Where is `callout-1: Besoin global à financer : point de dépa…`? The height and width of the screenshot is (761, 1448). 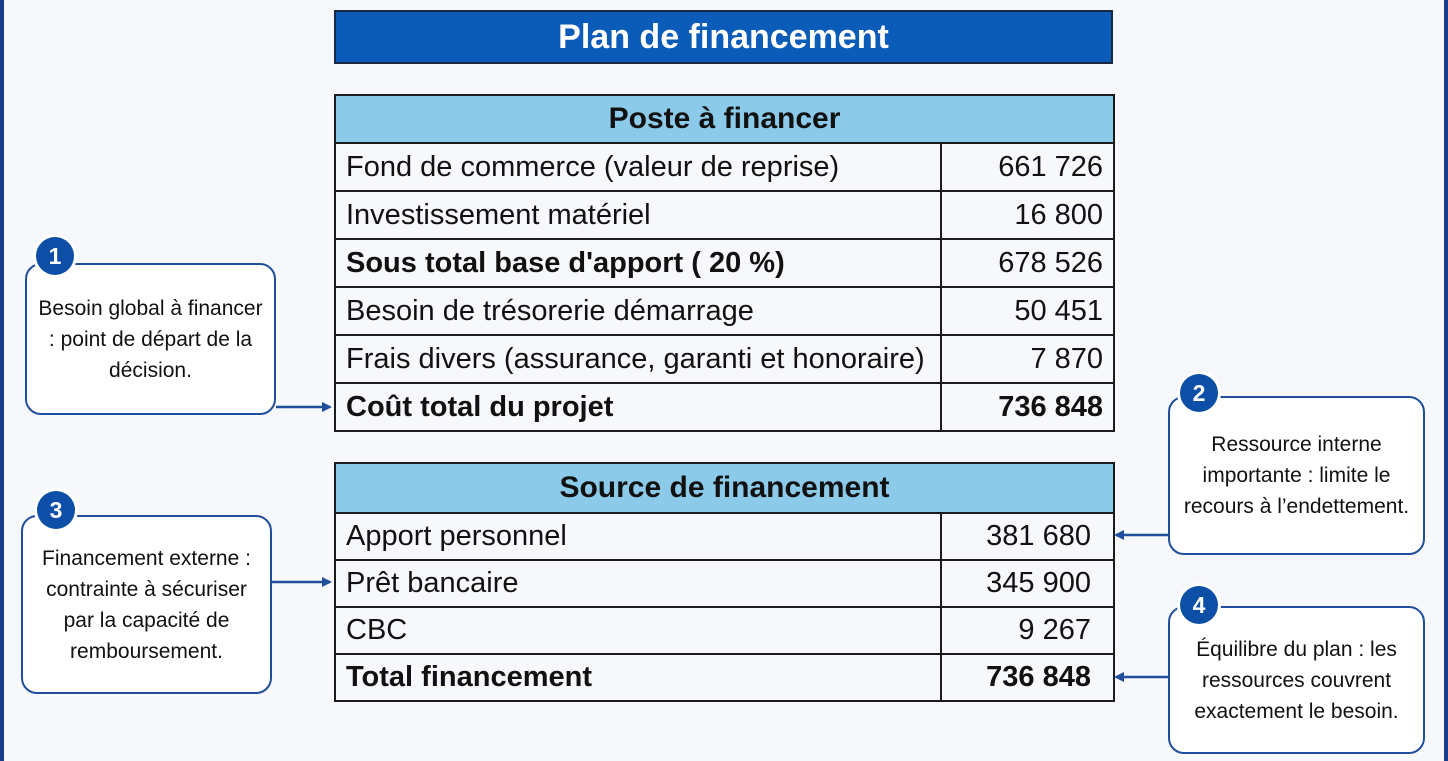
callout-1: Besoin global à financer : point de dépa… is located at coordinates (150, 339).